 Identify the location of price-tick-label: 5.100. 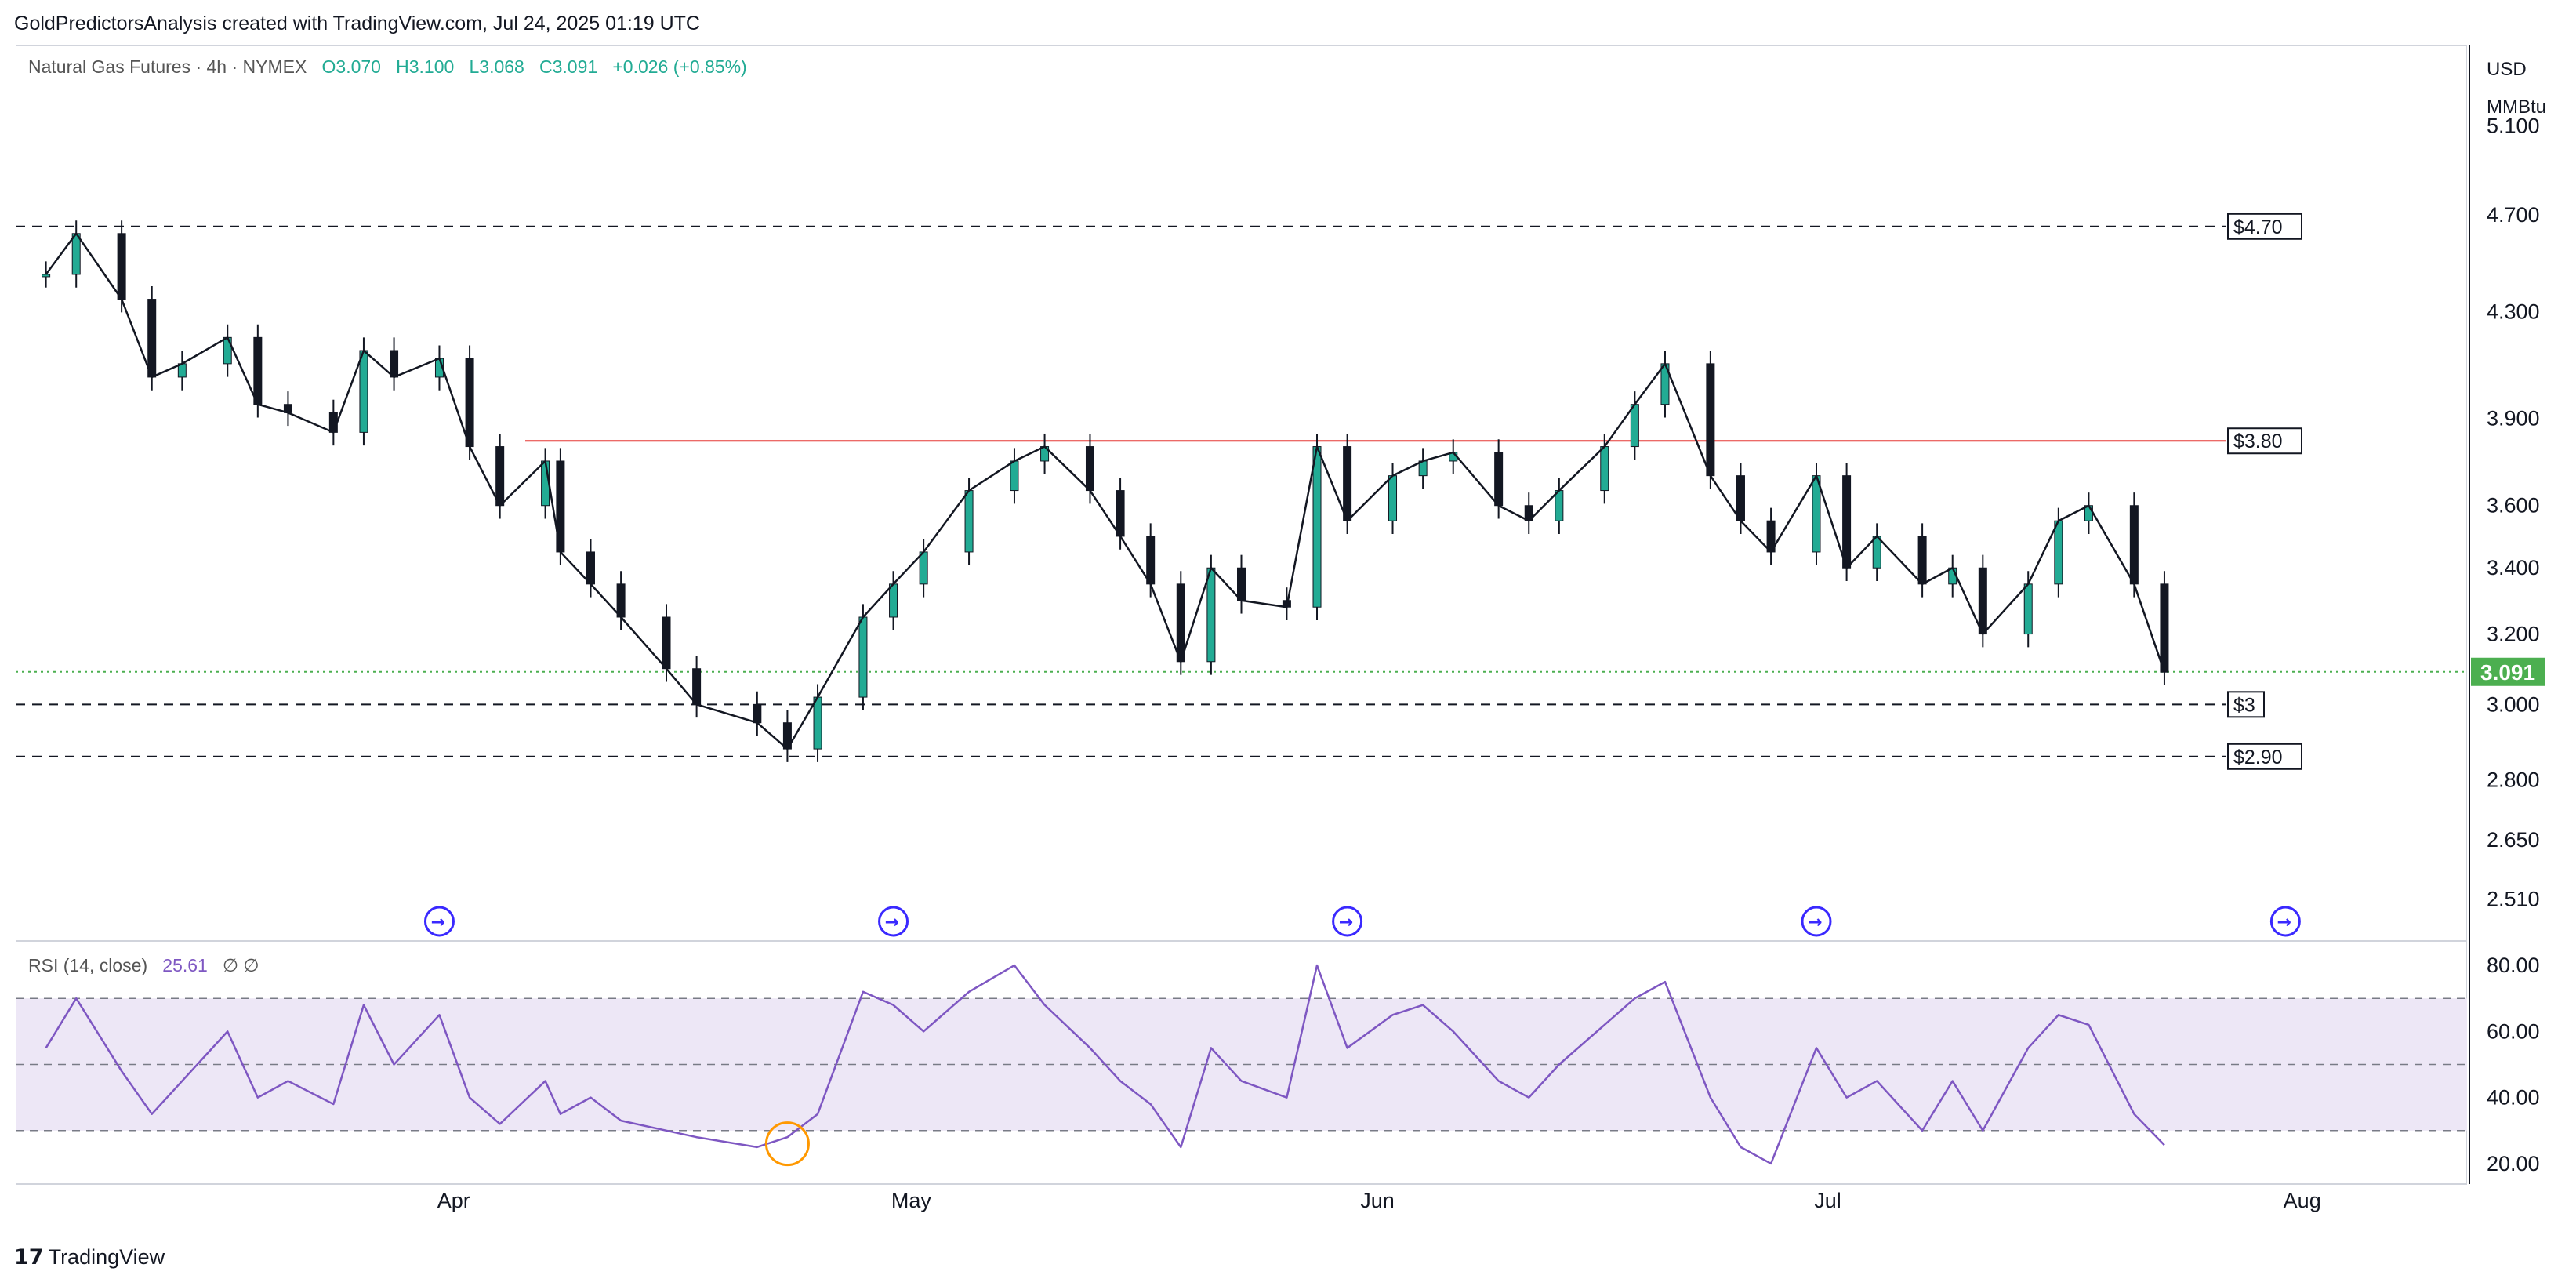
(2513, 125).